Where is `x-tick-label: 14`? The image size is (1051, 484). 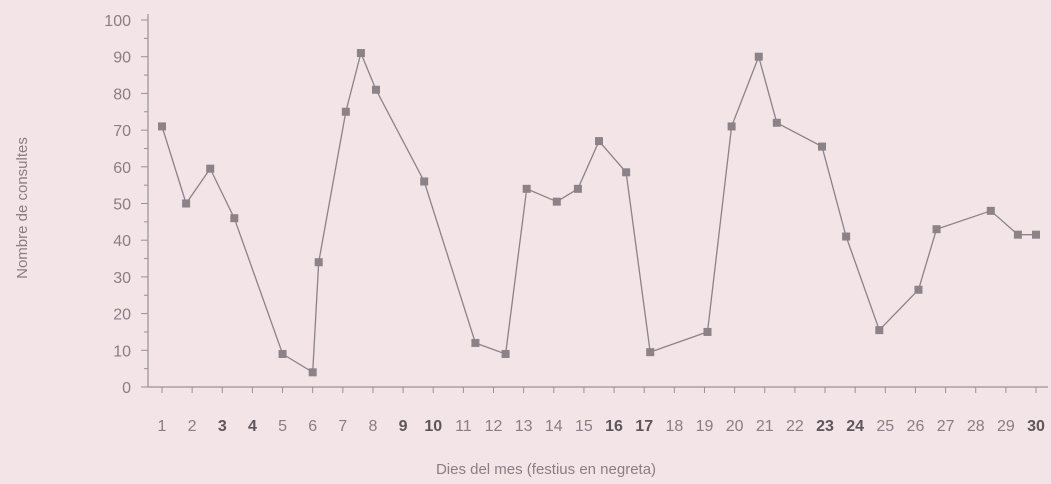 x-tick-label: 14 is located at coordinates (554, 426).